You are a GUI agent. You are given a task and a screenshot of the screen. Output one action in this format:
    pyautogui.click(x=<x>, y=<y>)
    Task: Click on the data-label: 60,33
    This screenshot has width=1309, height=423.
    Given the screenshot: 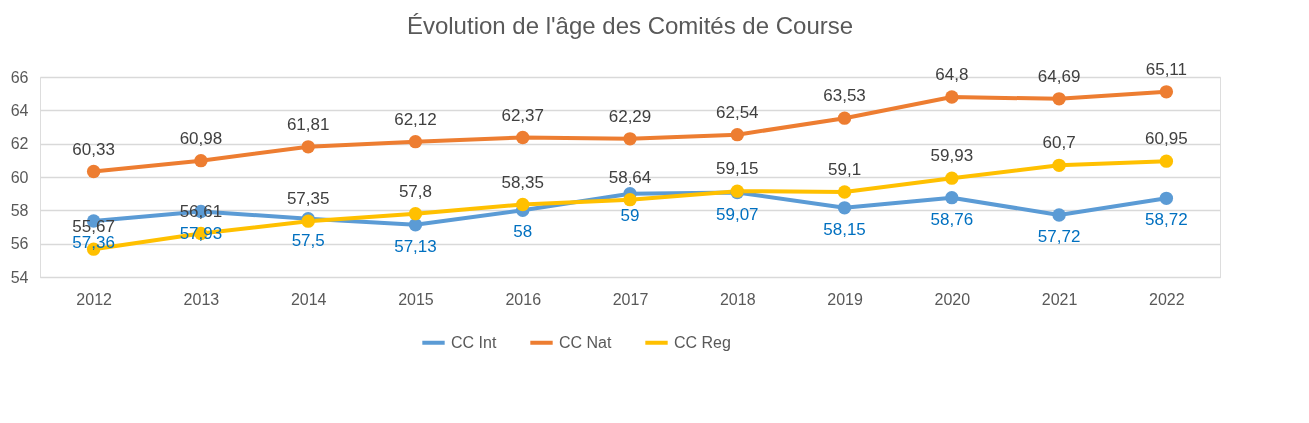 What is the action you would take?
    pyautogui.click(x=93, y=149)
    